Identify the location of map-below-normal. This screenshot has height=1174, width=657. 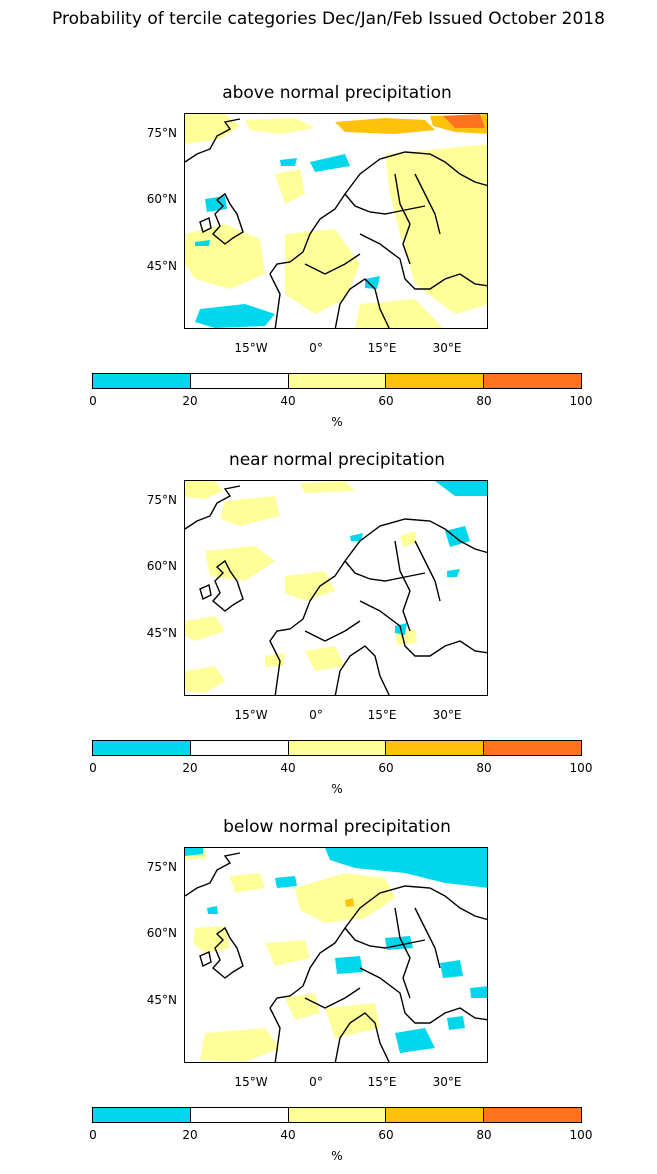
(336, 955).